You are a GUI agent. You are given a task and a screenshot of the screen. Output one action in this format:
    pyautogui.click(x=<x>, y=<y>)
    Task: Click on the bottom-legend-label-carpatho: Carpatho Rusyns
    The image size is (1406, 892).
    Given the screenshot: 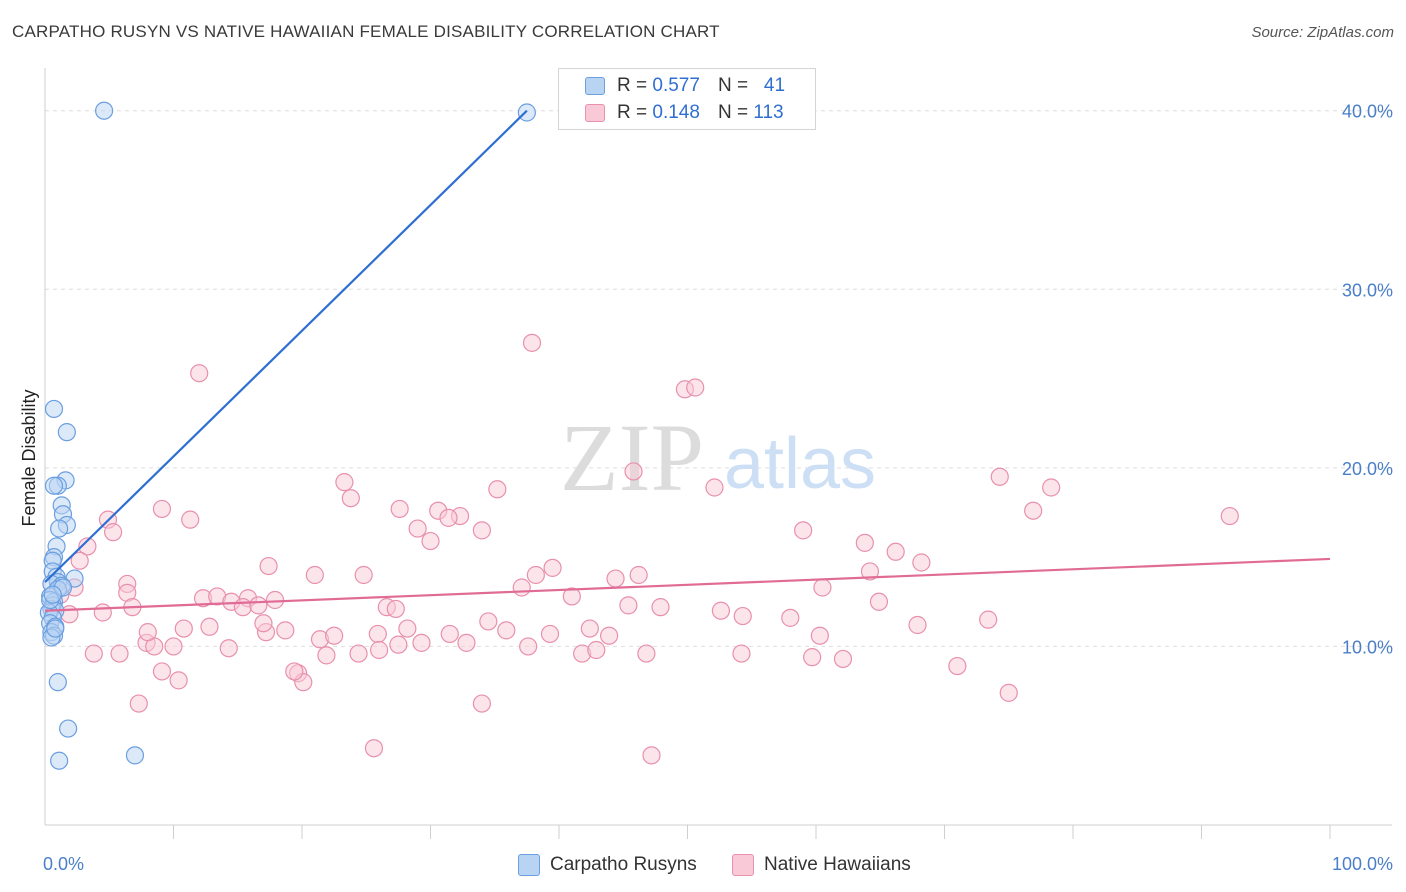 What is the action you would take?
    pyautogui.click(x=623, y=864)
    